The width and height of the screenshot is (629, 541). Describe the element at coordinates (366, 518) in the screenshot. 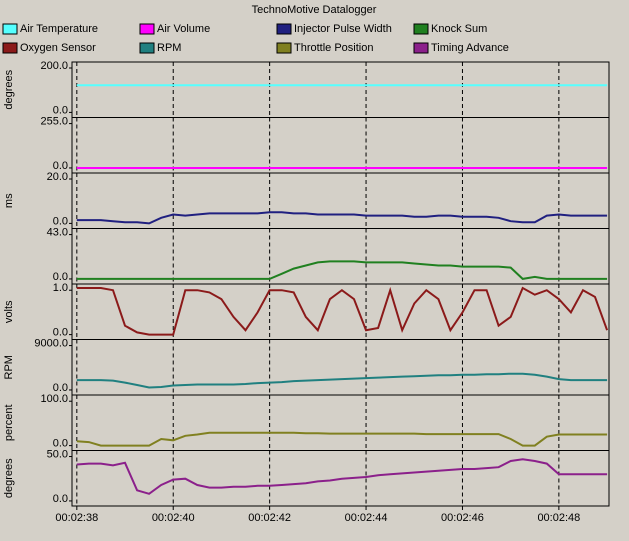

I see `x-tick-label: 00:02:44` at that location.